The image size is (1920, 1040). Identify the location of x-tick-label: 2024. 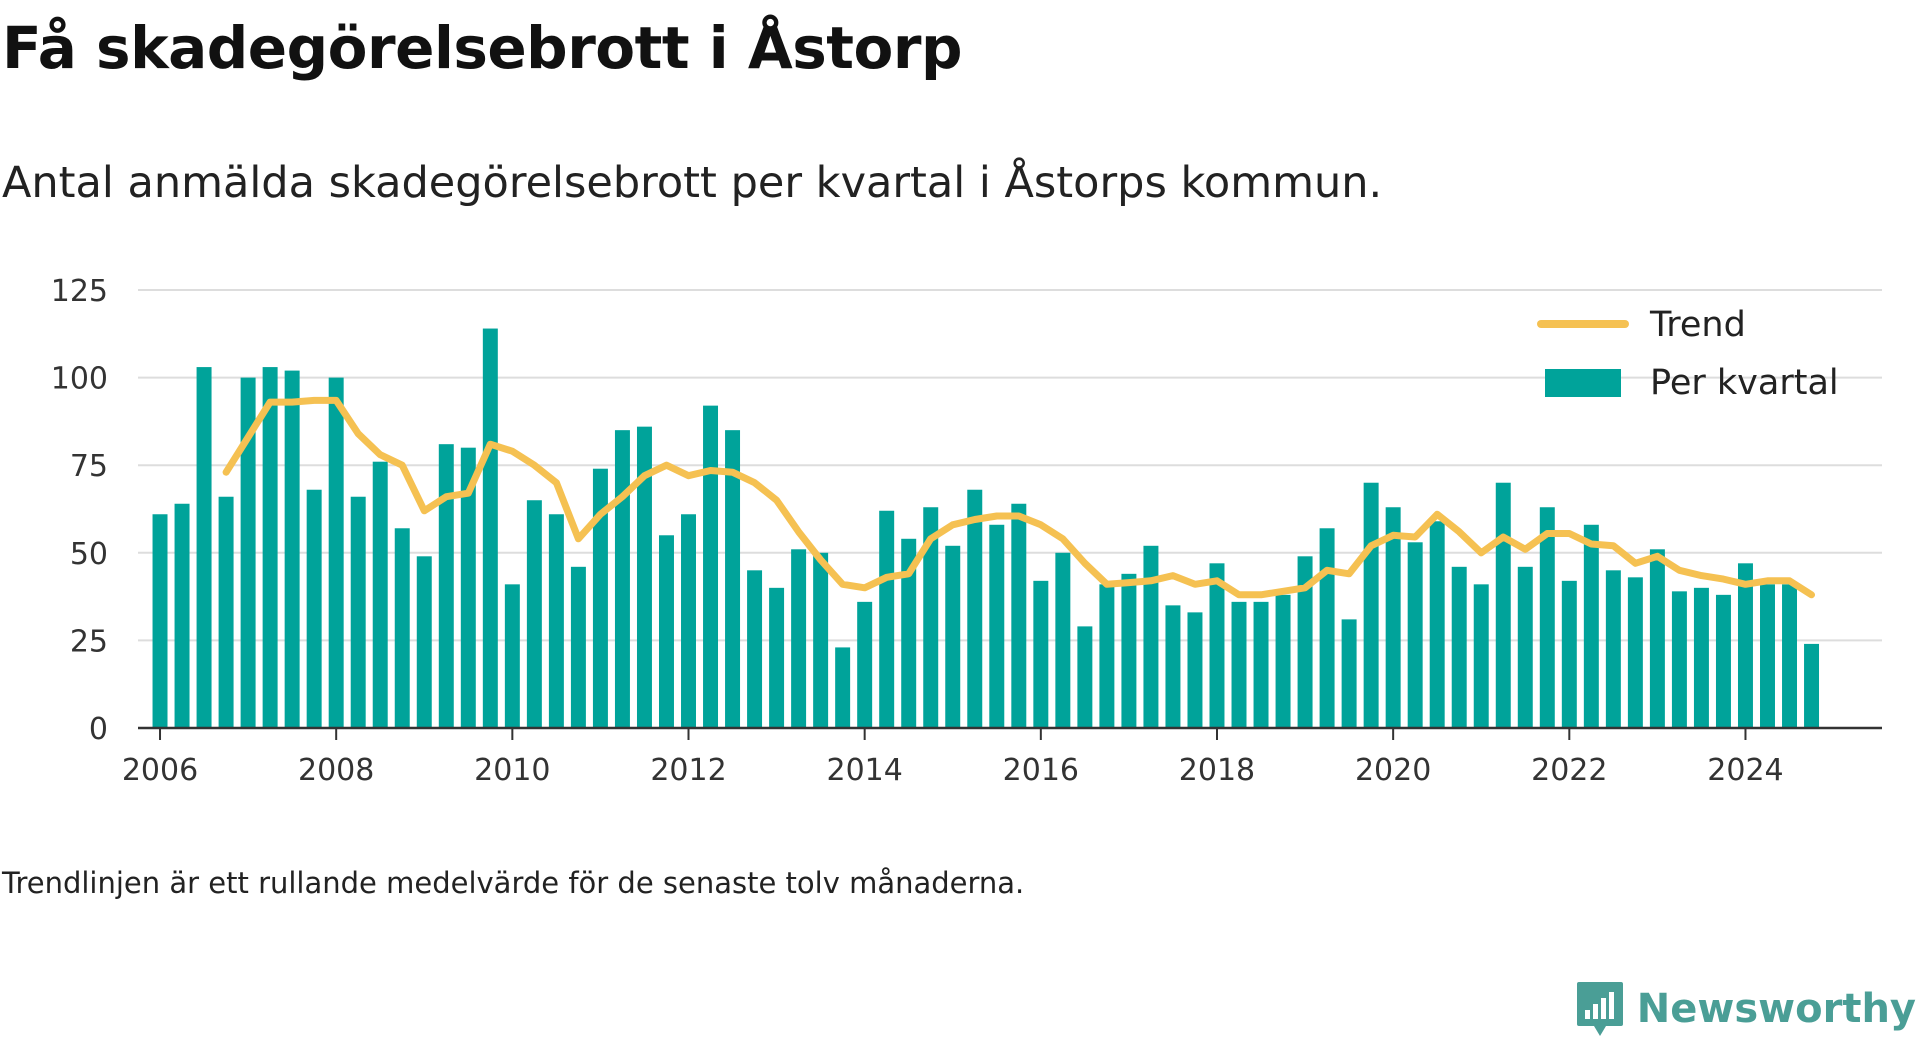
(1745, 770).